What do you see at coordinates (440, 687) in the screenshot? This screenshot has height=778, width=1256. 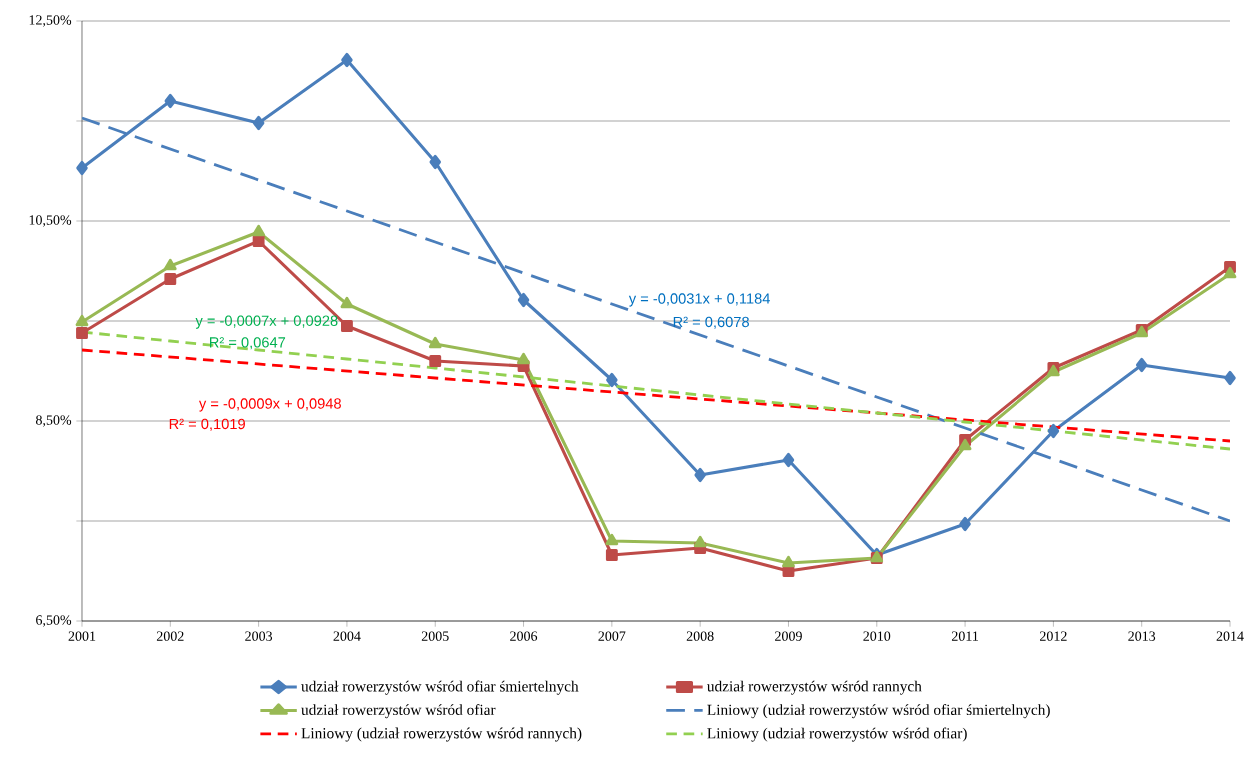 I see `legend-label: udział rowerzystów wśród ofiar śmiertelnych` at bounding box center [440, 687].